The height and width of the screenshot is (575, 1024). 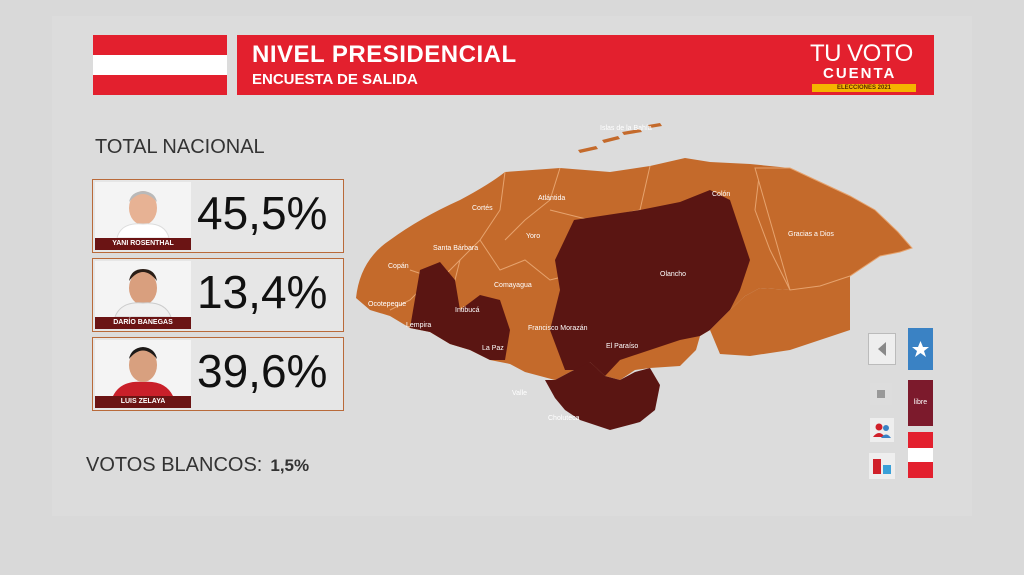 What do you see at coordinates (384, 54) in the screenshot?
I see `page-title: NIVEL PRESIDENCIAL` at bounding box center [384, 54].